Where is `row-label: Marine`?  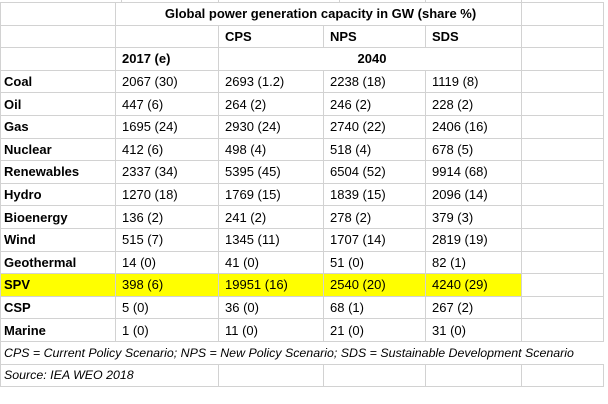
row-label: Marine is located at coordinates (58, 330).